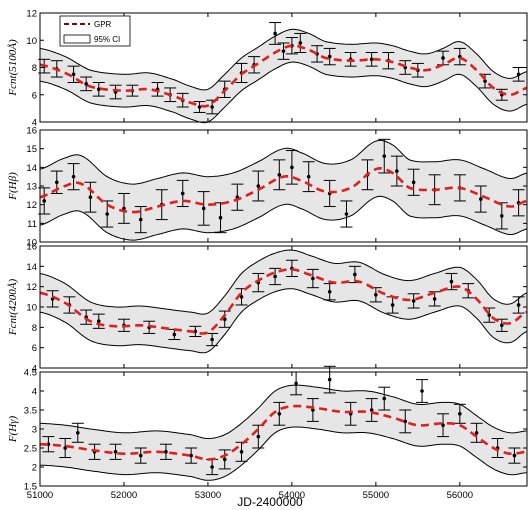  I want to click on y-tick-label-Fcnt4200-1: 6, so click(34, 348).